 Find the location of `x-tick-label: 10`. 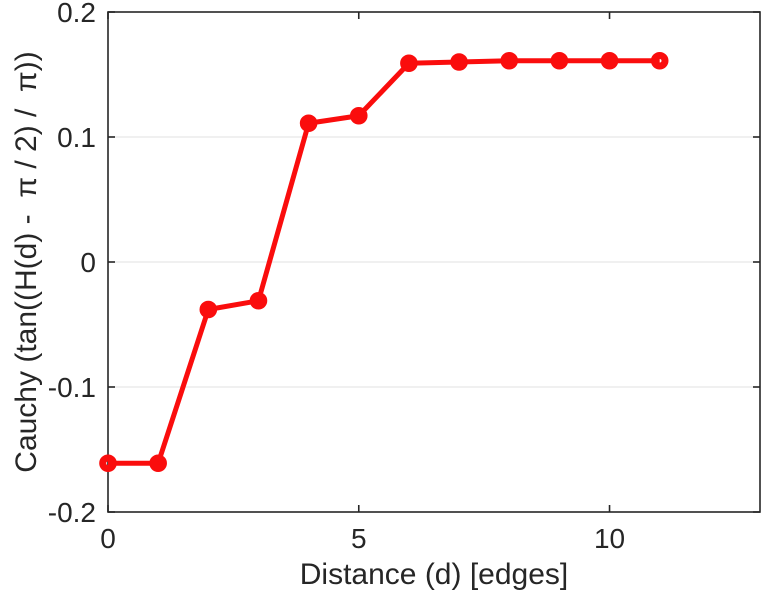

x-tick-label: 10 is located at coordinates (609, 538).